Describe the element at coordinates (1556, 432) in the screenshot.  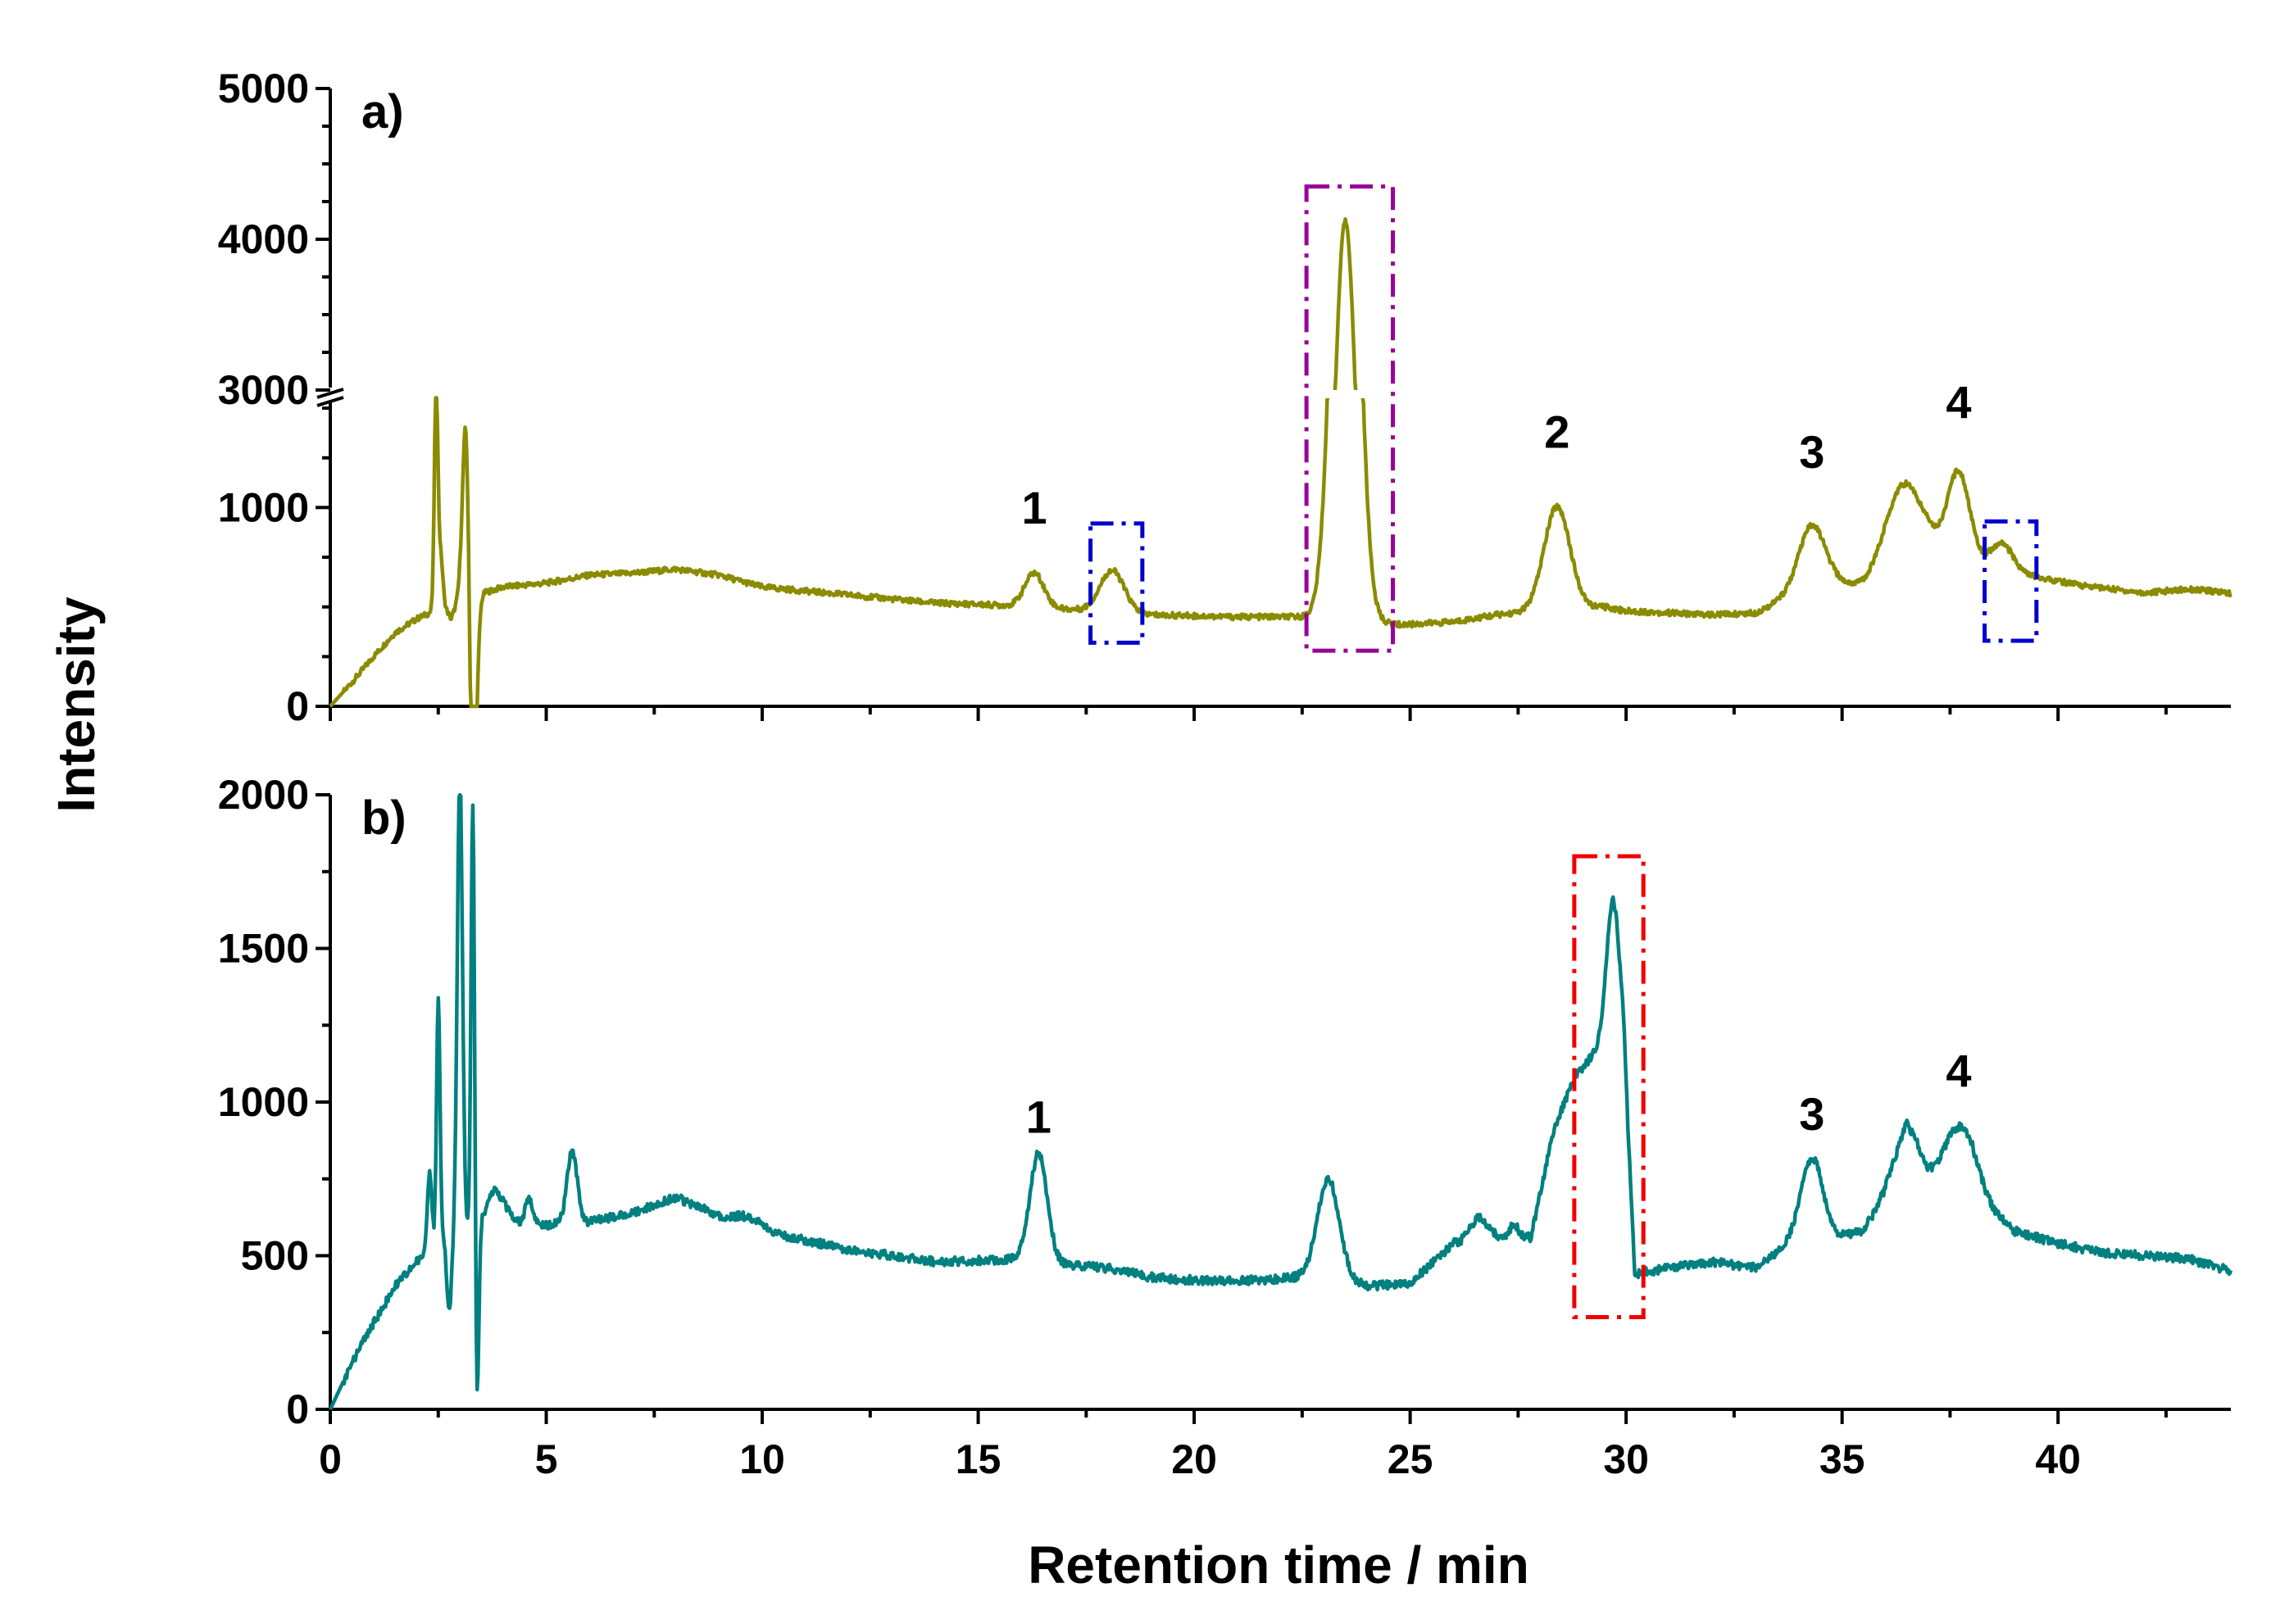
I see `peak-label: 2` at that location.